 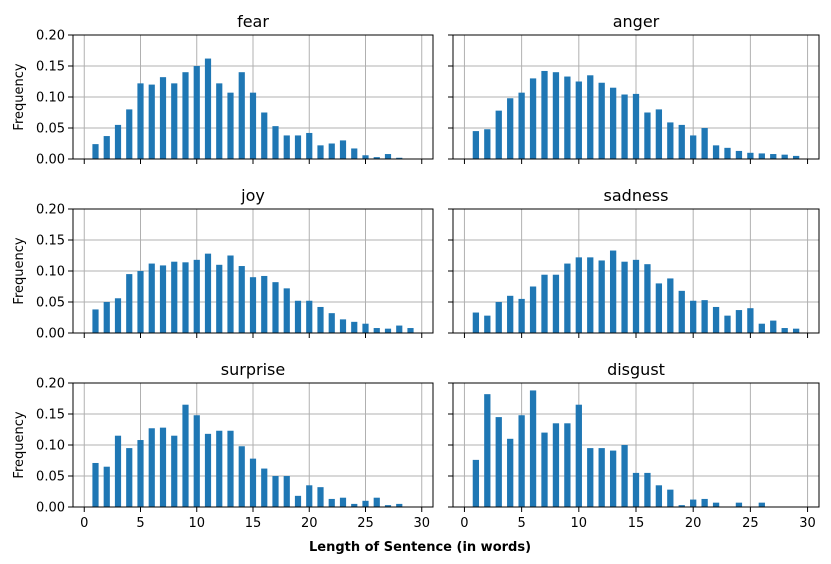 I want to click on panel-title: surprise, so click(x=253, y=369).